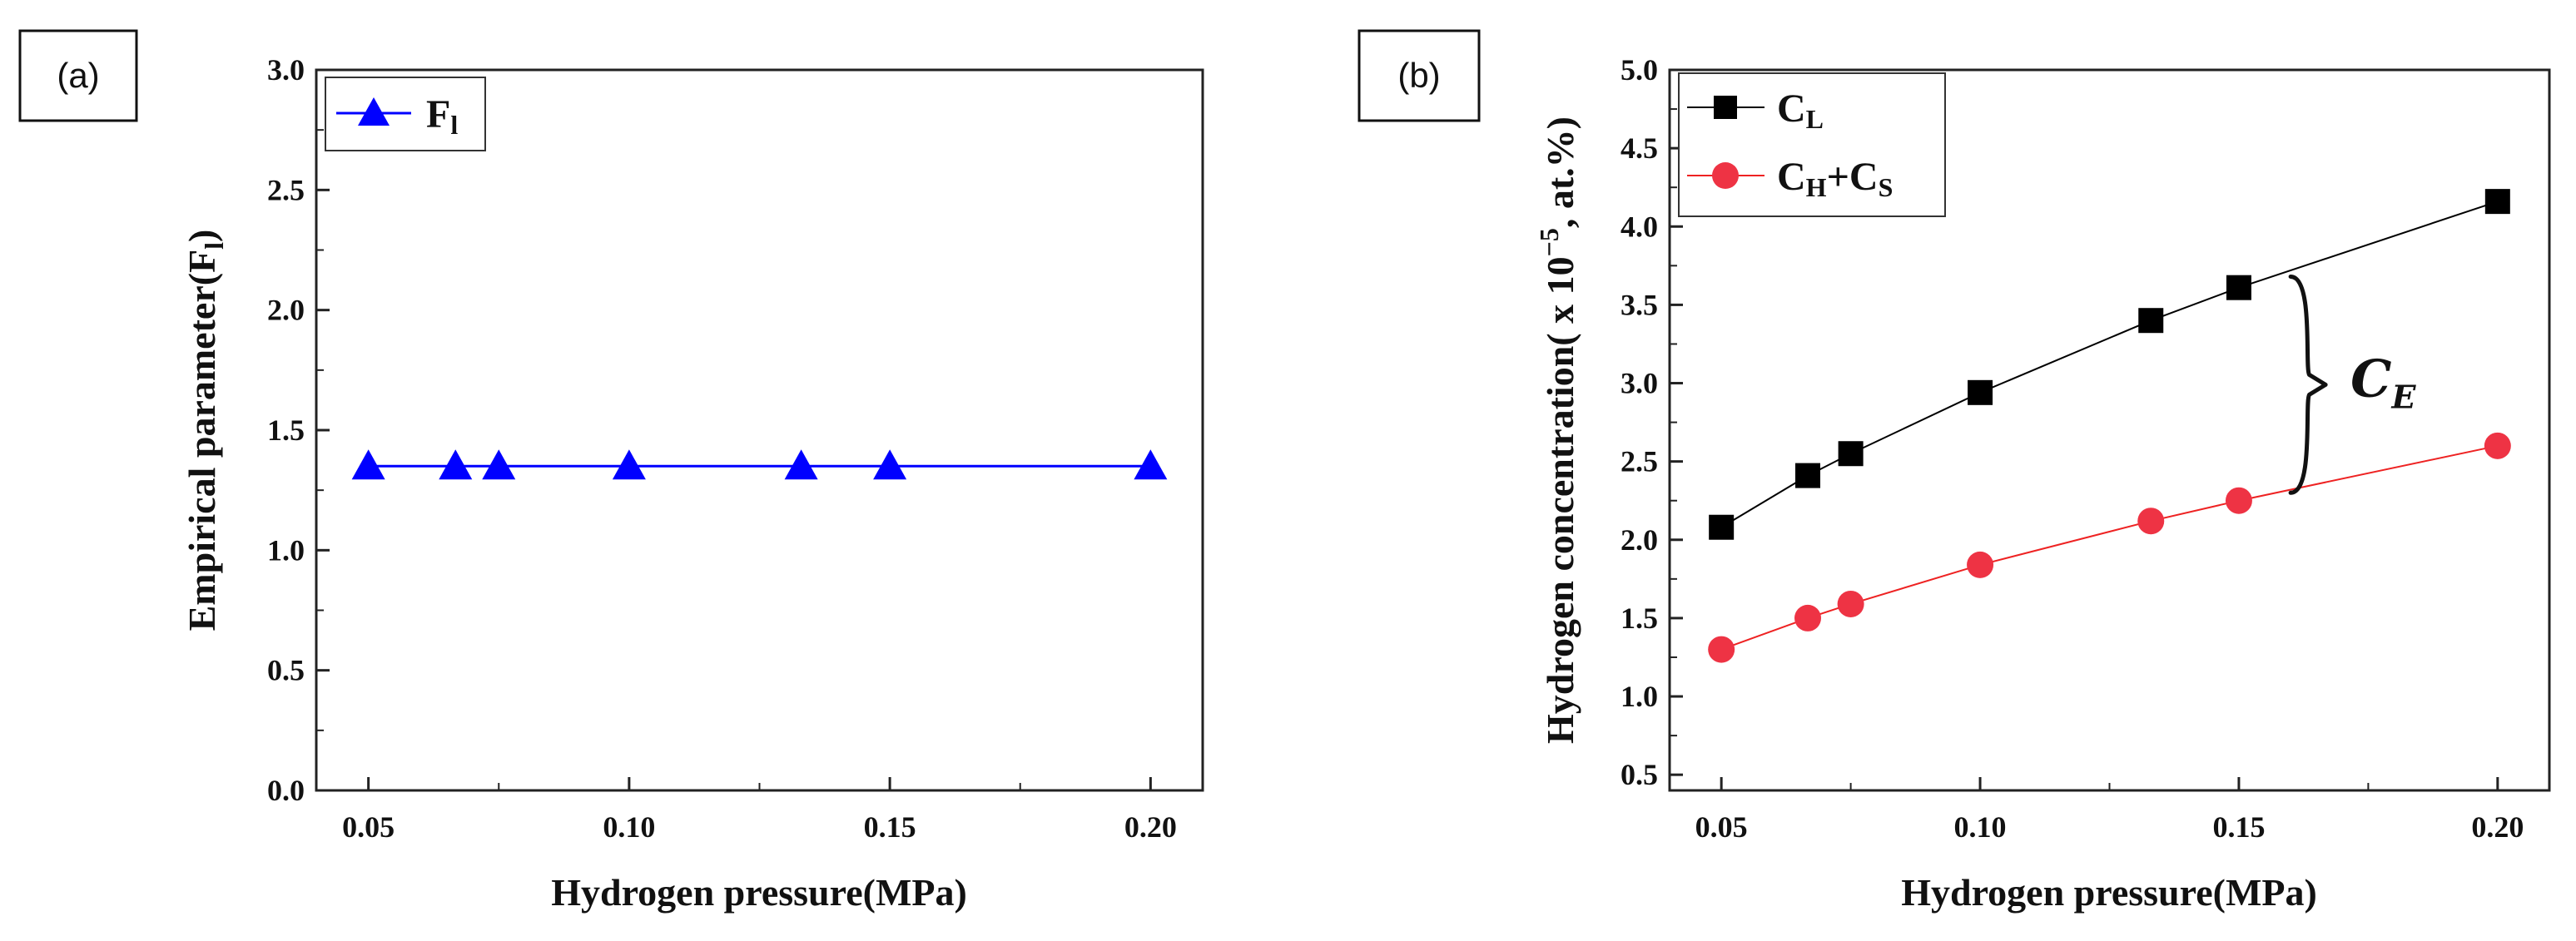  Describe the element at coordinates (1639, 304) in the screenshot. I see `plot-b-y-tick-label: 3.5` at that location.